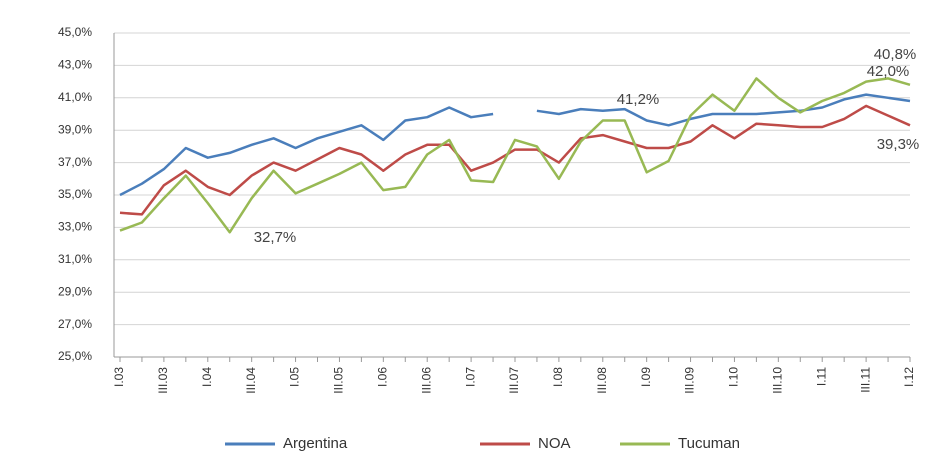  Describe the element at coordinates (558, 377) in the screenshot. I see `x-tick-label: I.08` at that location.